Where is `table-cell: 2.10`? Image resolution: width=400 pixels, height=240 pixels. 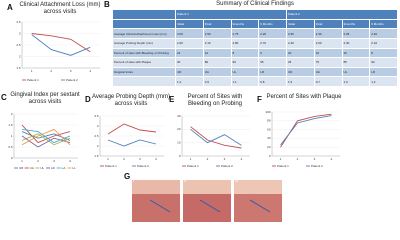 table-cell: 2.10 is located at coordinates (383, 43).